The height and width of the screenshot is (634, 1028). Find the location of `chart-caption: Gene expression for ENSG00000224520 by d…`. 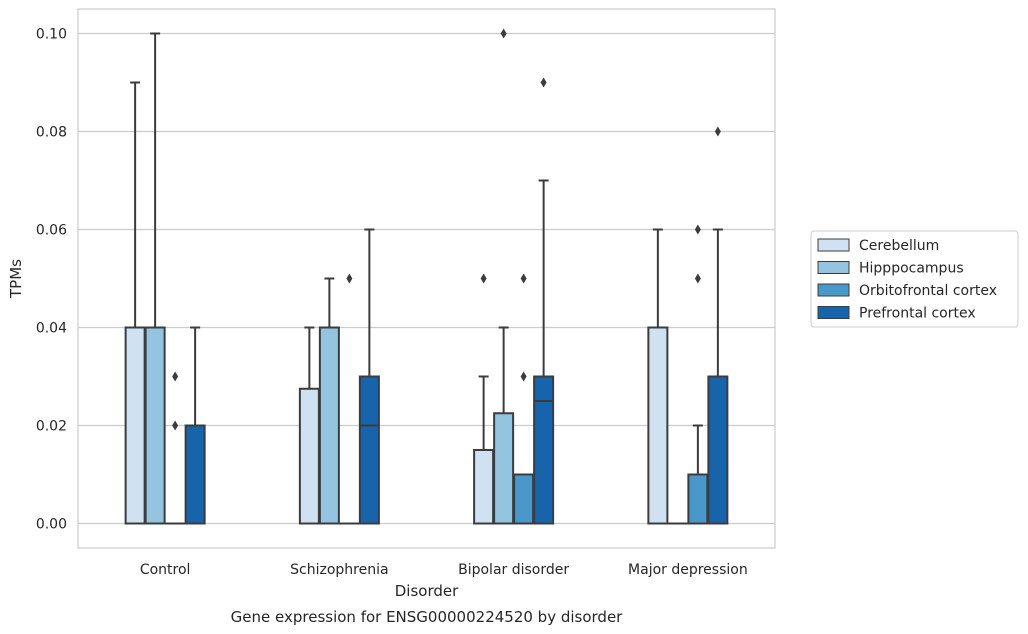

chart-caption: Gene expression for ENSG00000224520 by d… is located at coordinates (427, 617).